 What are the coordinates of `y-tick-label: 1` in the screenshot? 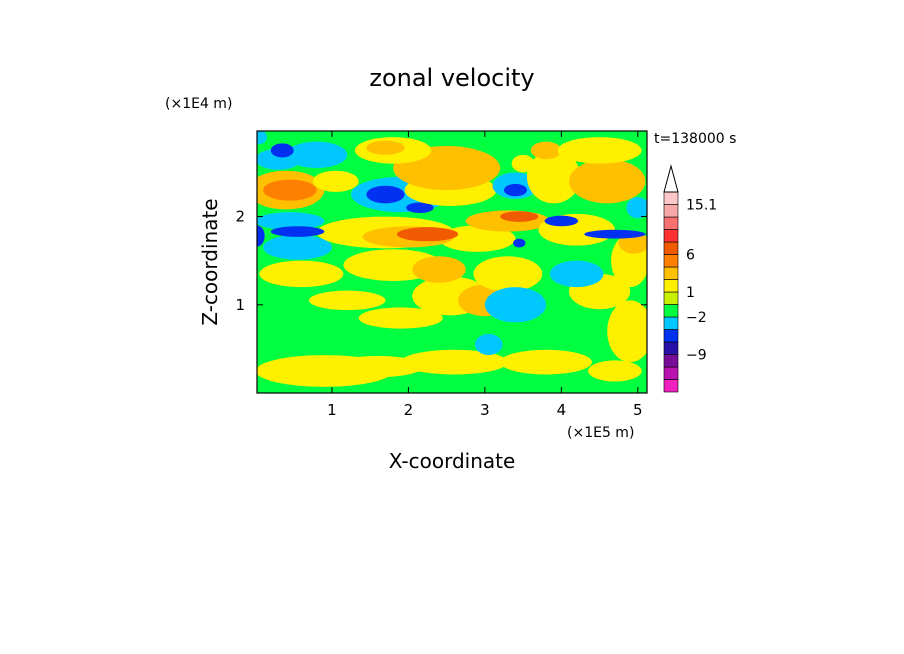 It's located at (240, 305).